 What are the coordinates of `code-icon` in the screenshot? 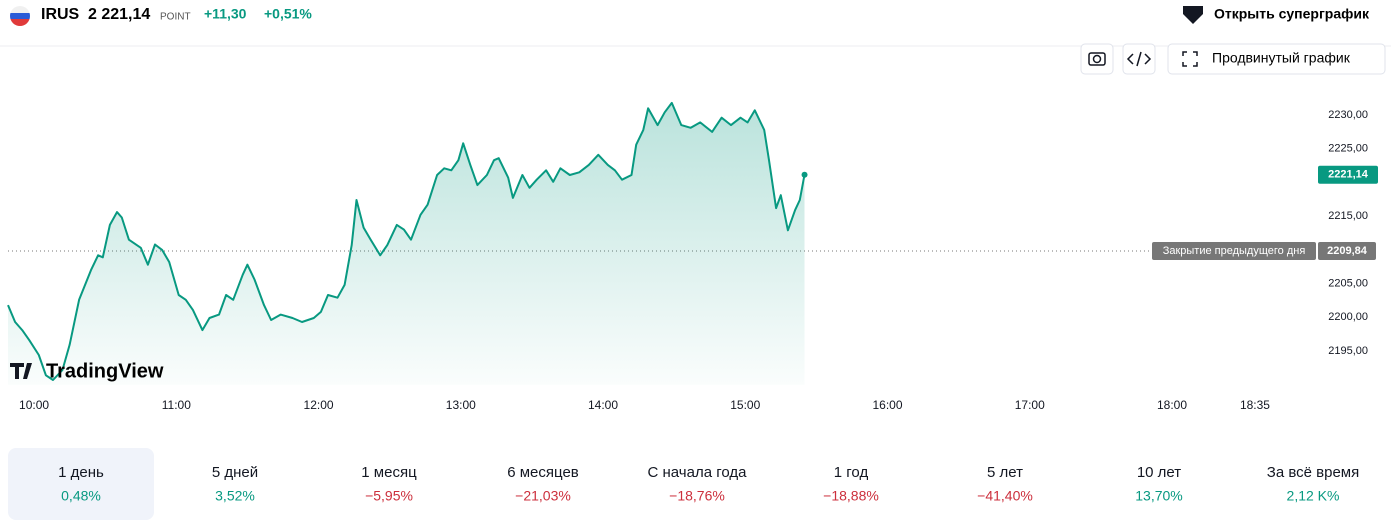 It's located at (1139, 59).